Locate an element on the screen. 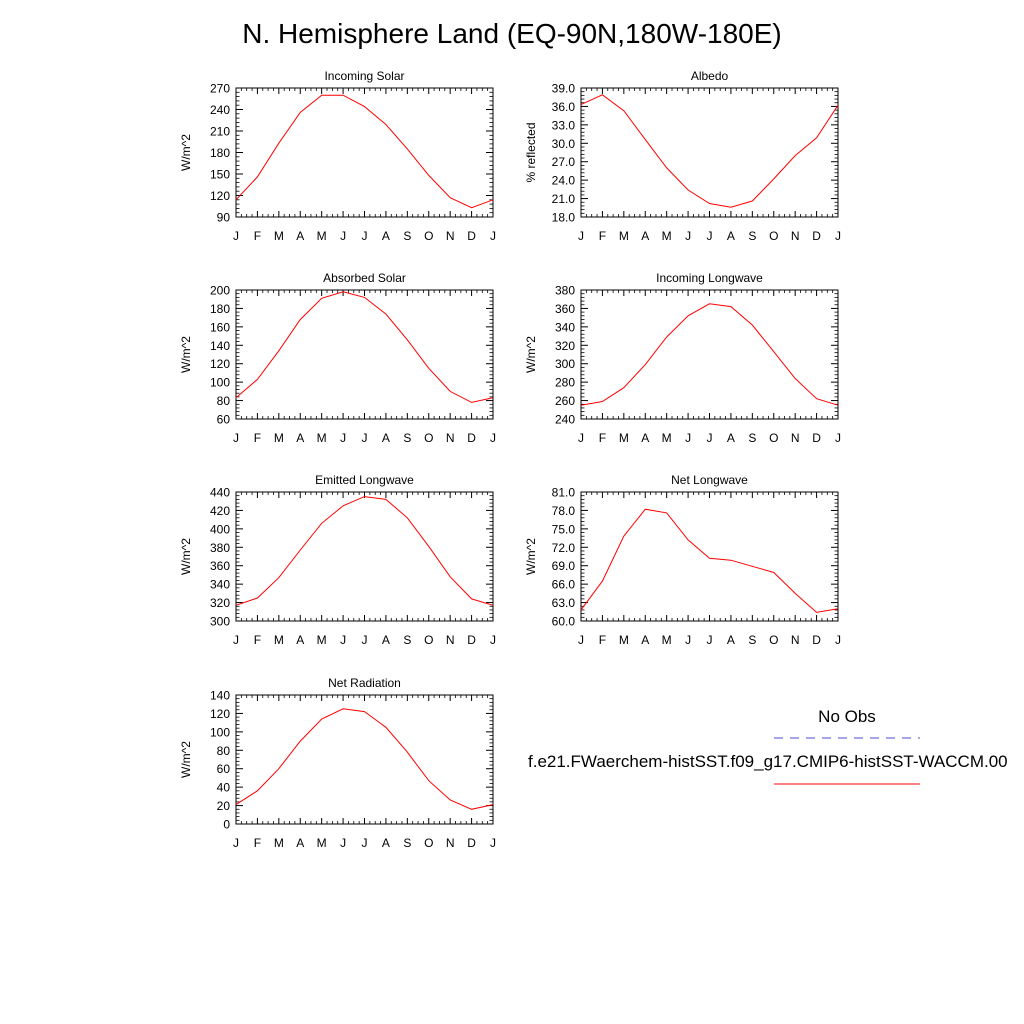  y-tick-label: 21.0 is located at coordinates (564, 199).